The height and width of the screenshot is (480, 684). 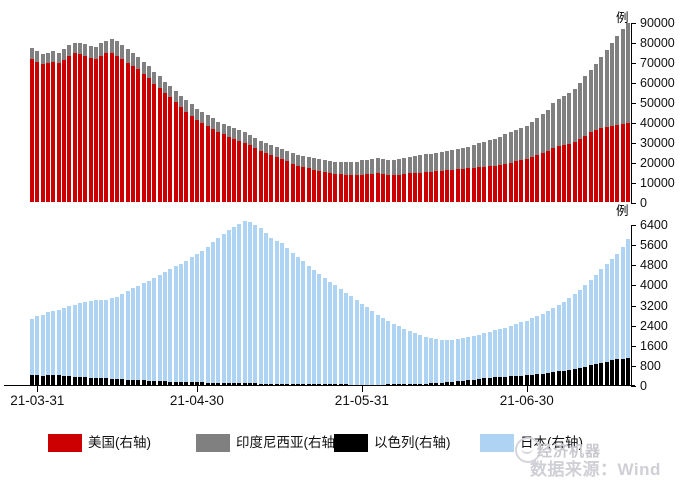 What do you see at coordinates (654, 346) in the screenshot?
I see `y-axis-tick-label: 1600` at bounding box center [654, 346].